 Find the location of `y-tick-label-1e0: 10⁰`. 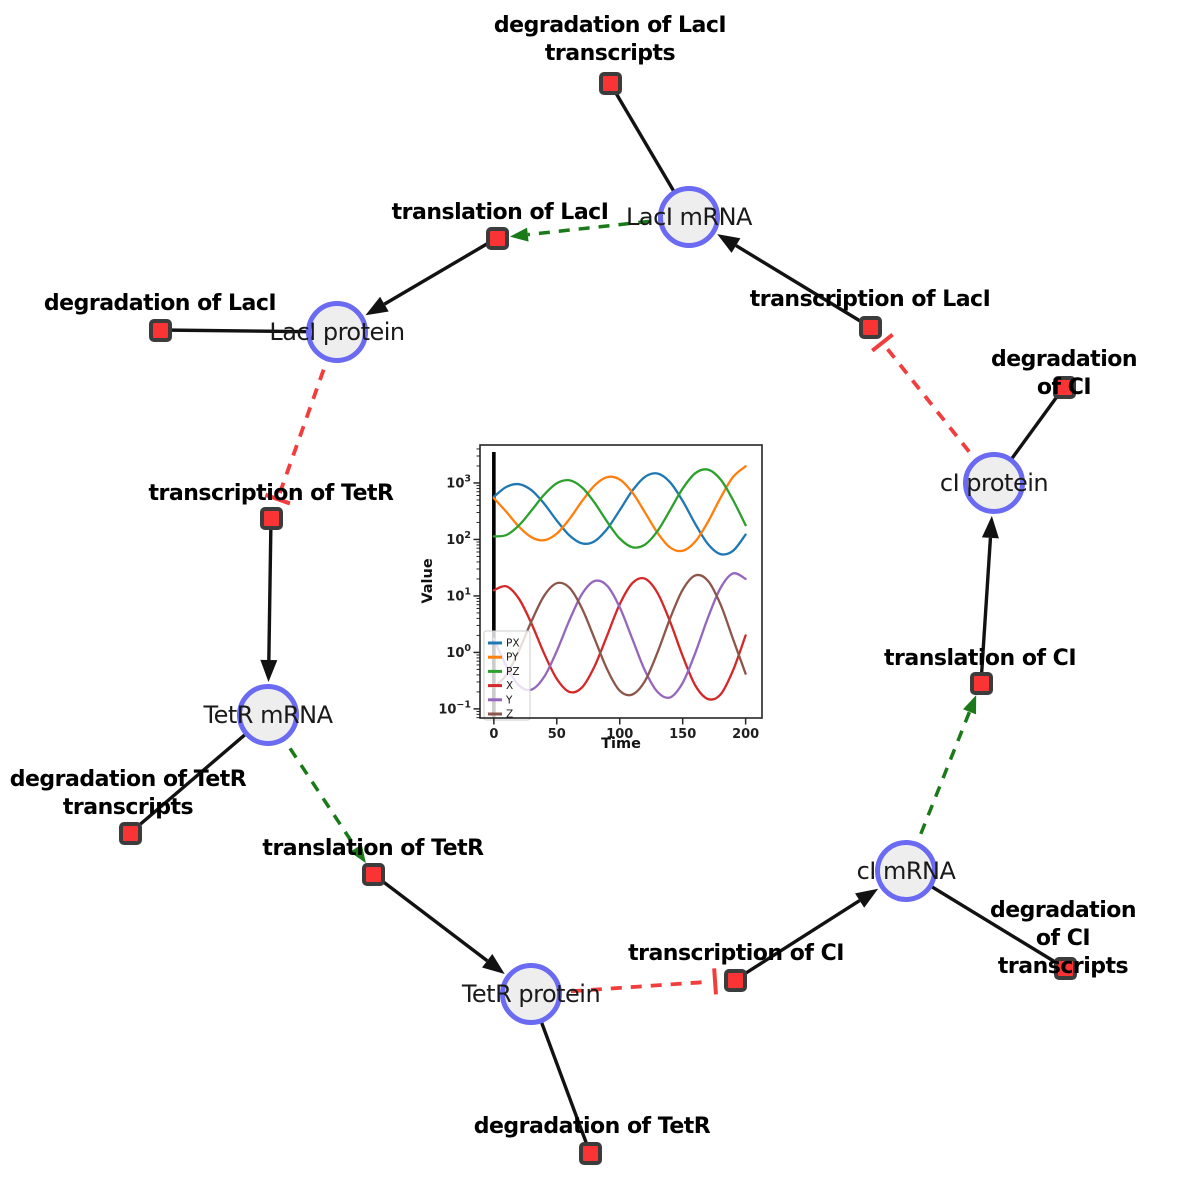

y-tick-label-1e0: 10⁰ is located at coordinates (458, 652).